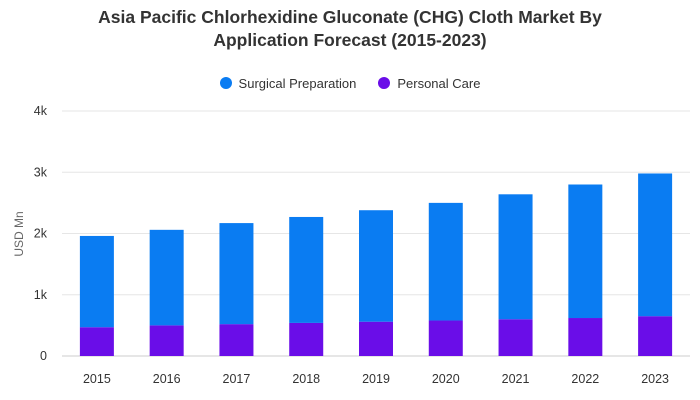 The width and height of the screenshot is (700, 400). I want to click on x-tick-label: 2019, so click(376, 379).